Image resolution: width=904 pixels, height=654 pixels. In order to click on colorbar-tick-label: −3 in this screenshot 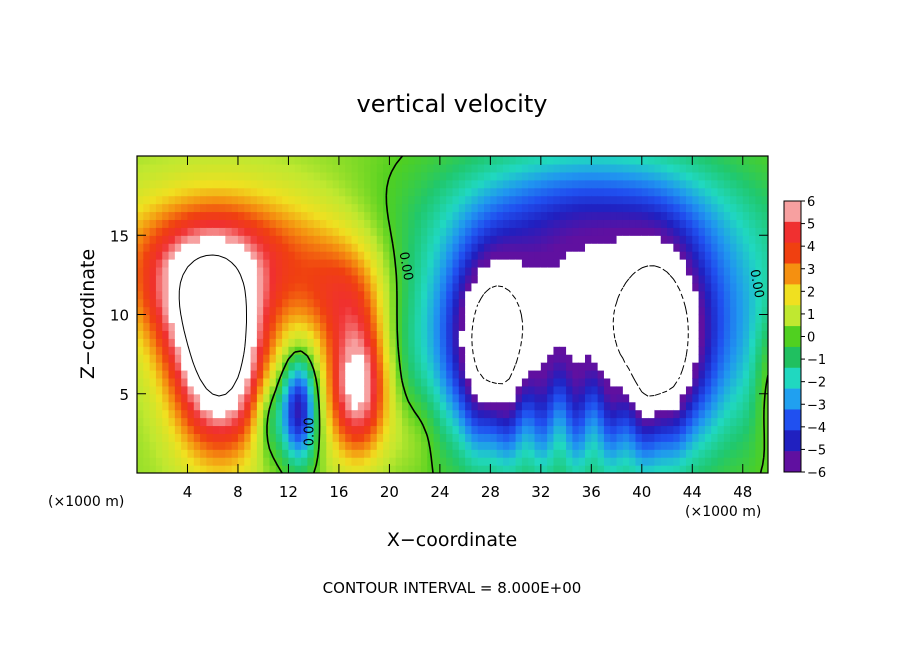, I will do `click(816, 405)`.